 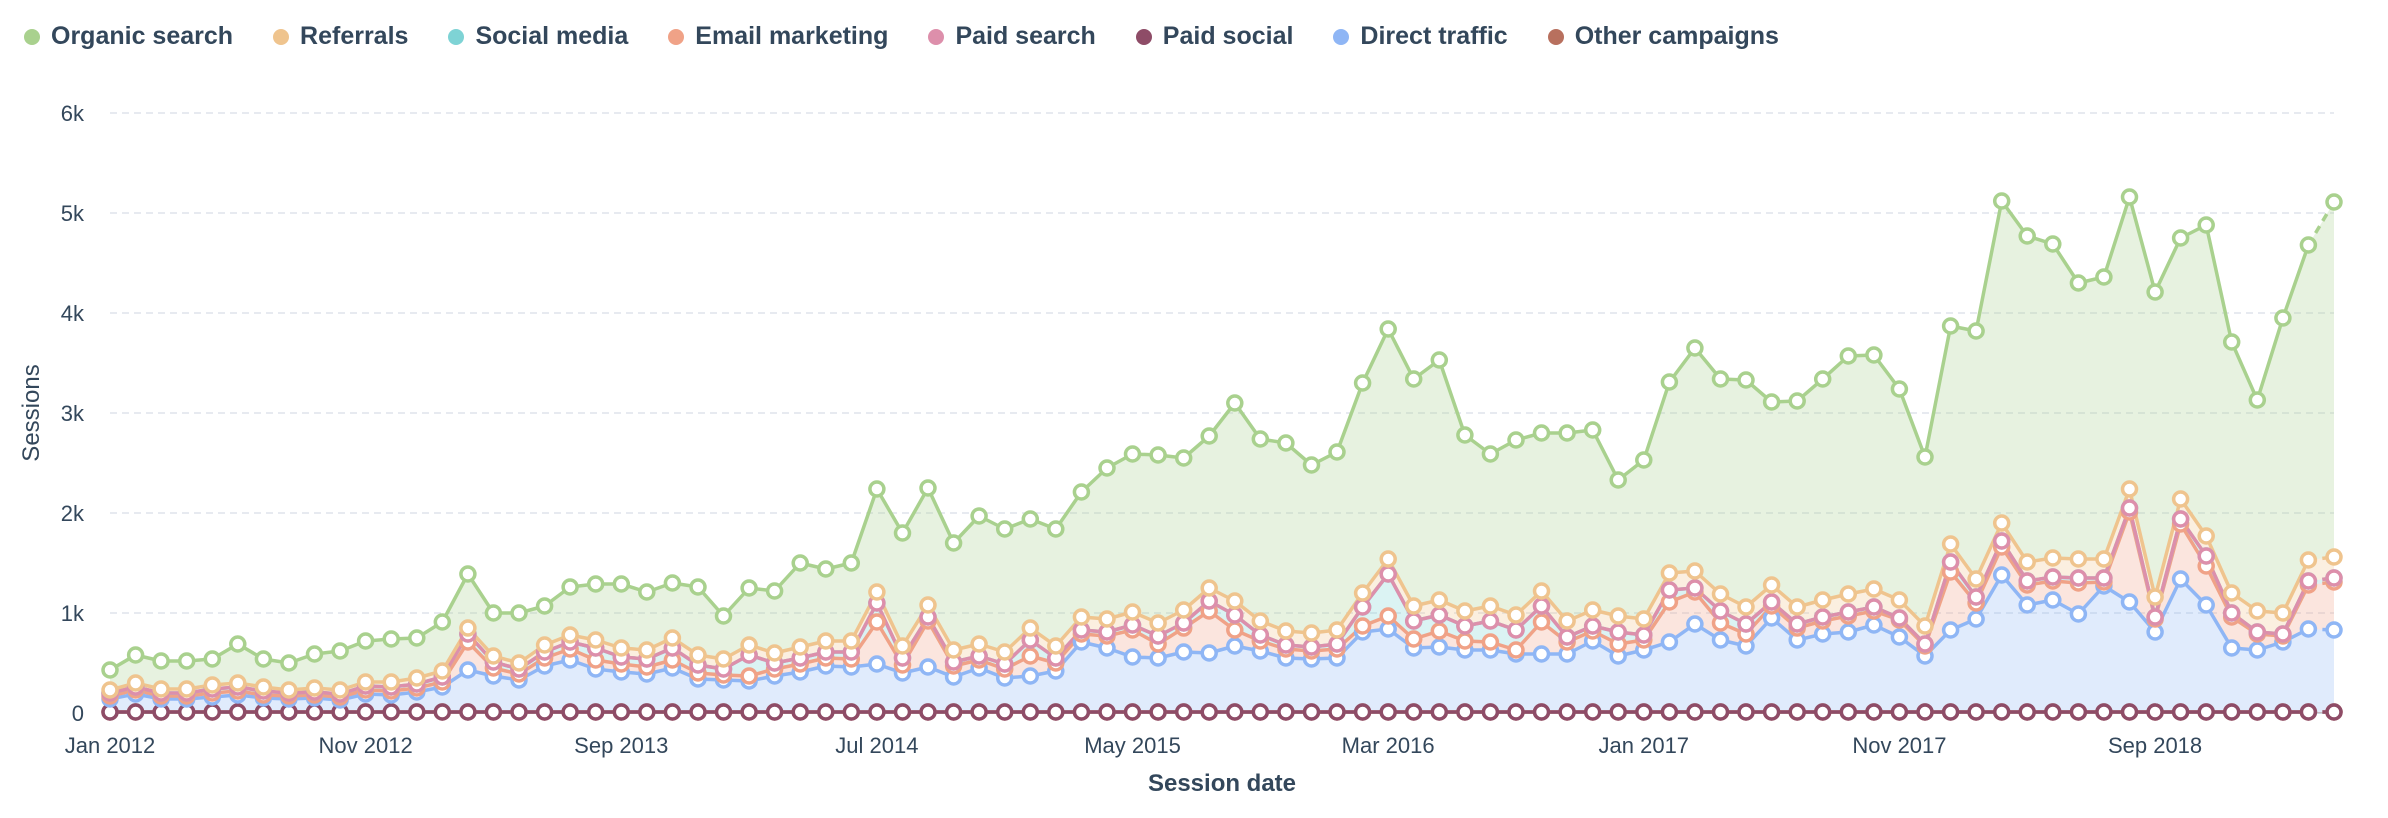 I want to click on legend-item: Social media, so click(x=538, y=36).